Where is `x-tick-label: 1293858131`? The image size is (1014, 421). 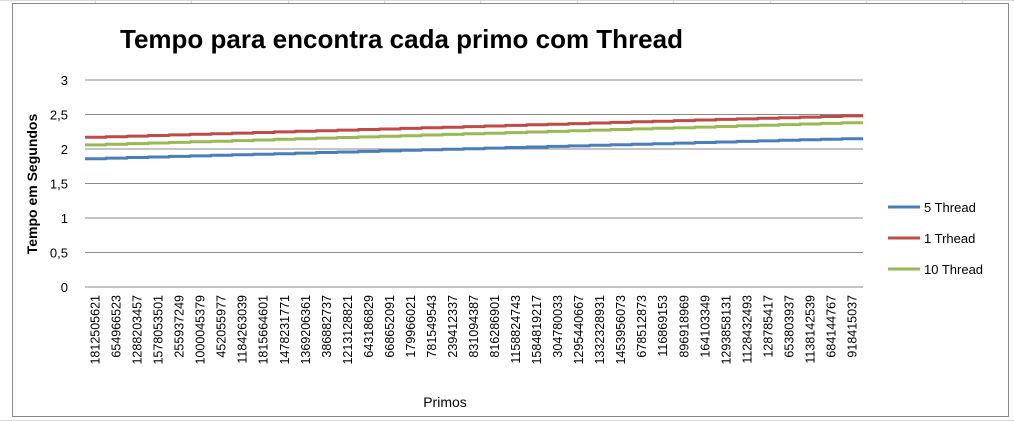
x-tick-label: 1293858131 is located at coordinates (726, 330).